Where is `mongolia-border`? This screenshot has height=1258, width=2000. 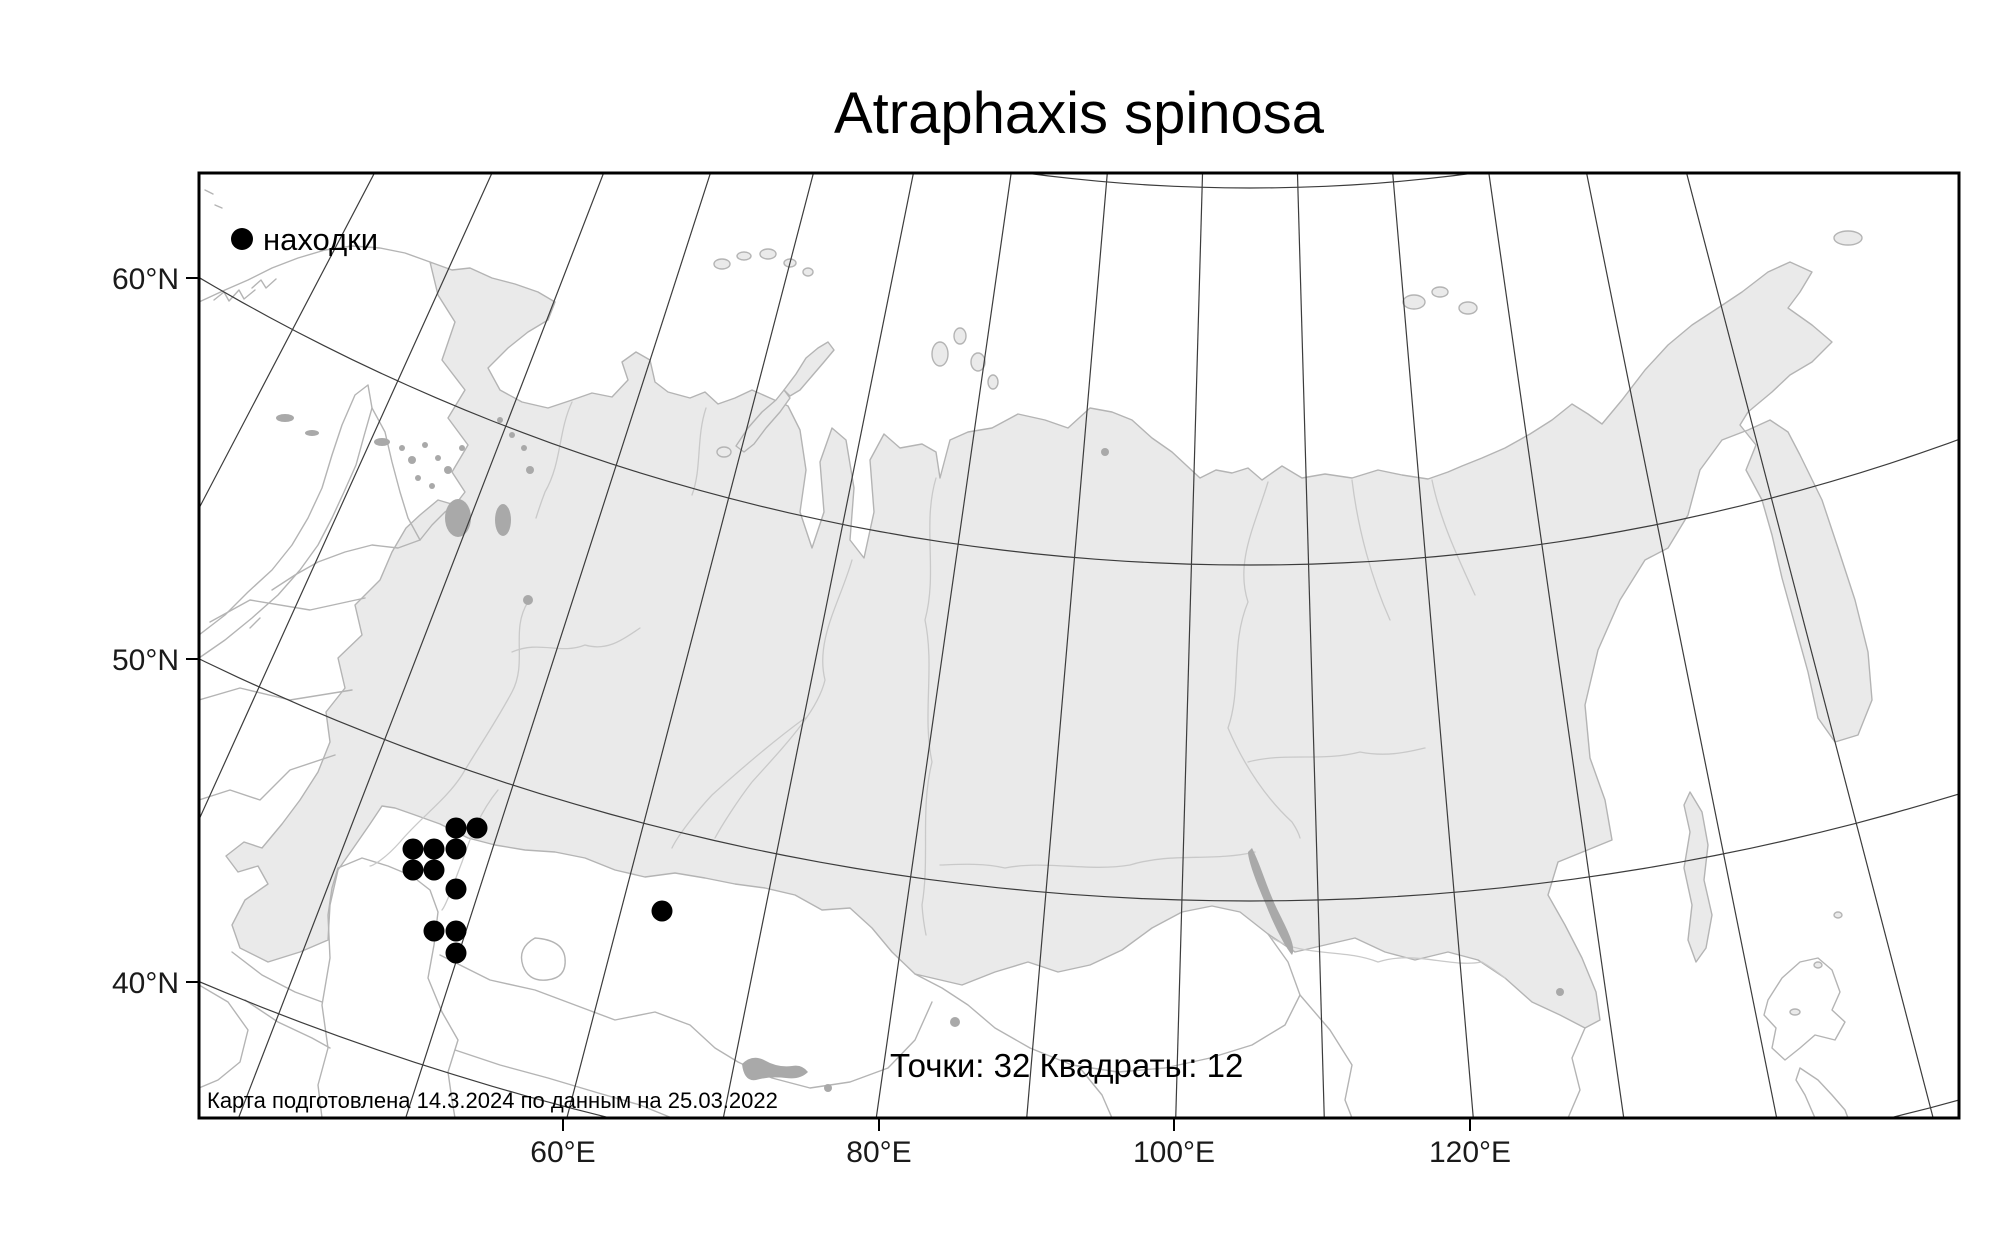
mongolia-border is located at coordinates (1107, 1003).